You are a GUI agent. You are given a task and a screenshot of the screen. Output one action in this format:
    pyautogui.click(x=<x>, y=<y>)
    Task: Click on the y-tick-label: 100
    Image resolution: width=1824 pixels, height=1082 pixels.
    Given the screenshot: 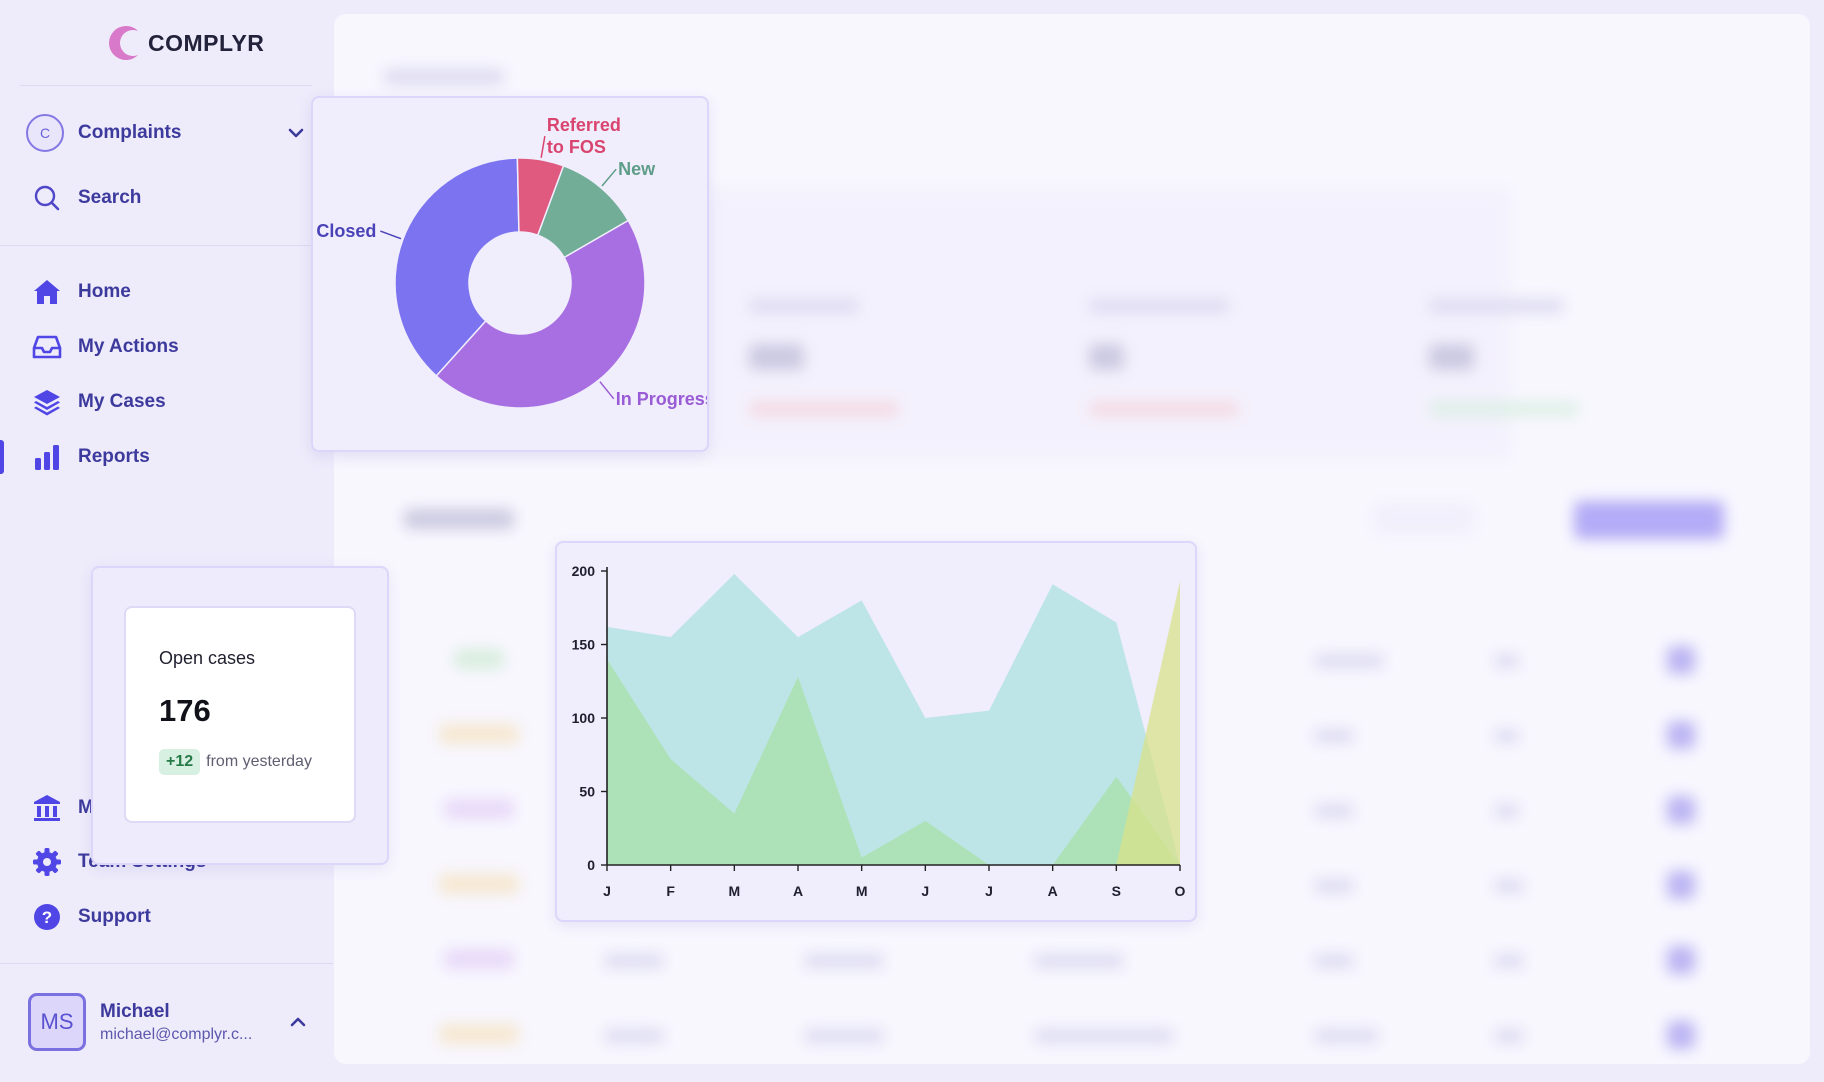 What is the action you would take?
    pyautogui.click(x=584, y=718)
    